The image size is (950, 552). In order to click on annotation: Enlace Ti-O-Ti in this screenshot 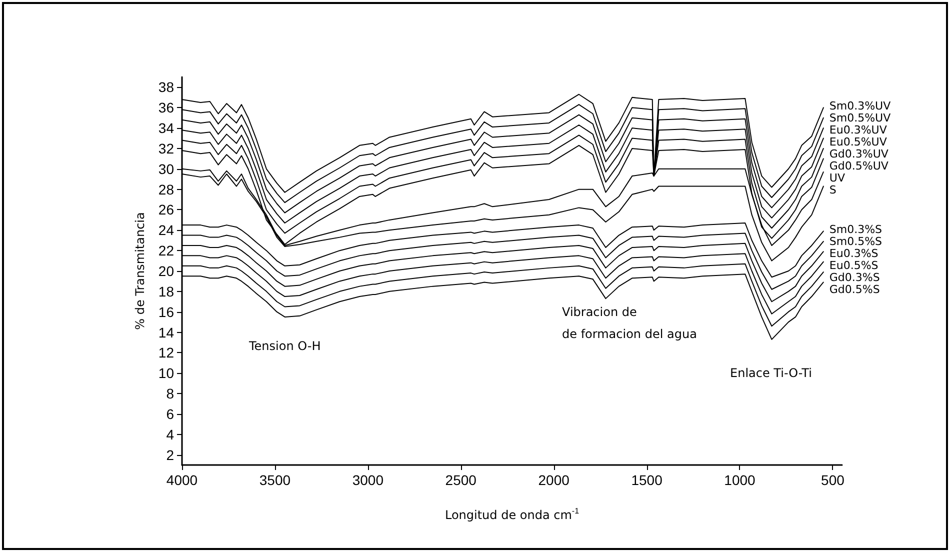, I will do `click(771, 373)`.